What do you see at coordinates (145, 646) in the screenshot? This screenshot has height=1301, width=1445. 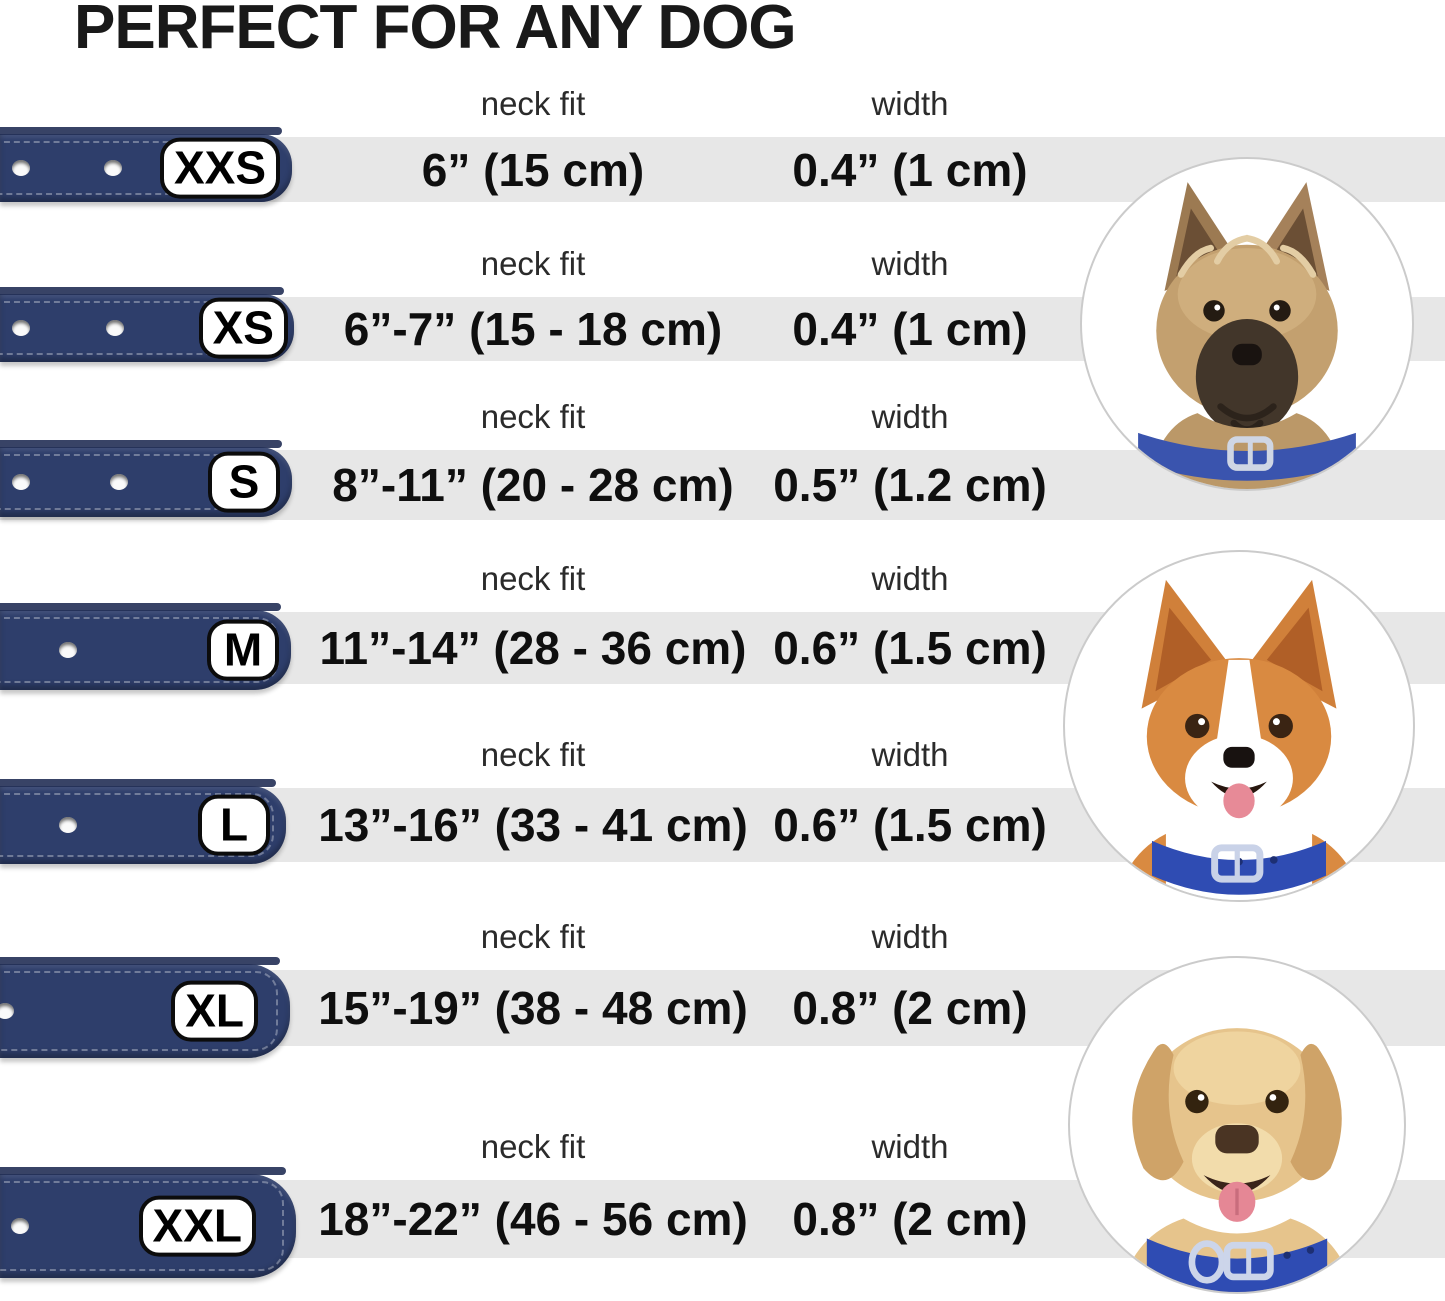 I see `collar-graphic-m: M` at bounding box center [145, 646].